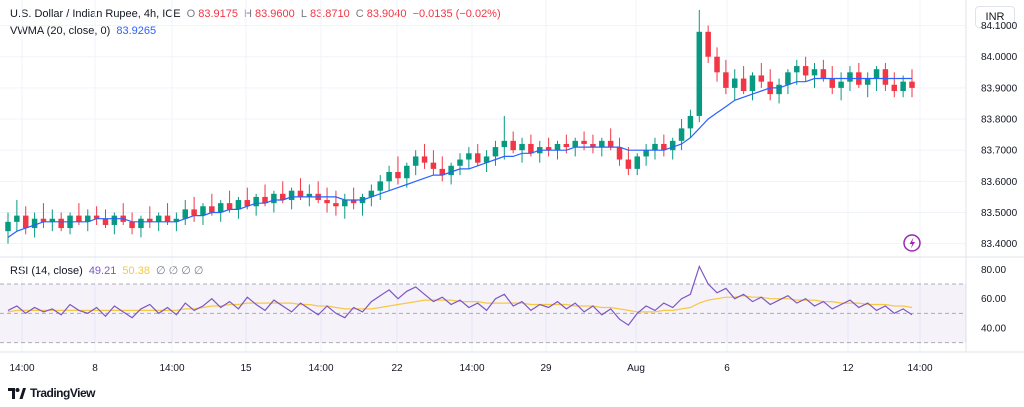 The width and height of the screenshot is (1024, 407). I want to click on time-tick-label: 15, so click(246, 368).